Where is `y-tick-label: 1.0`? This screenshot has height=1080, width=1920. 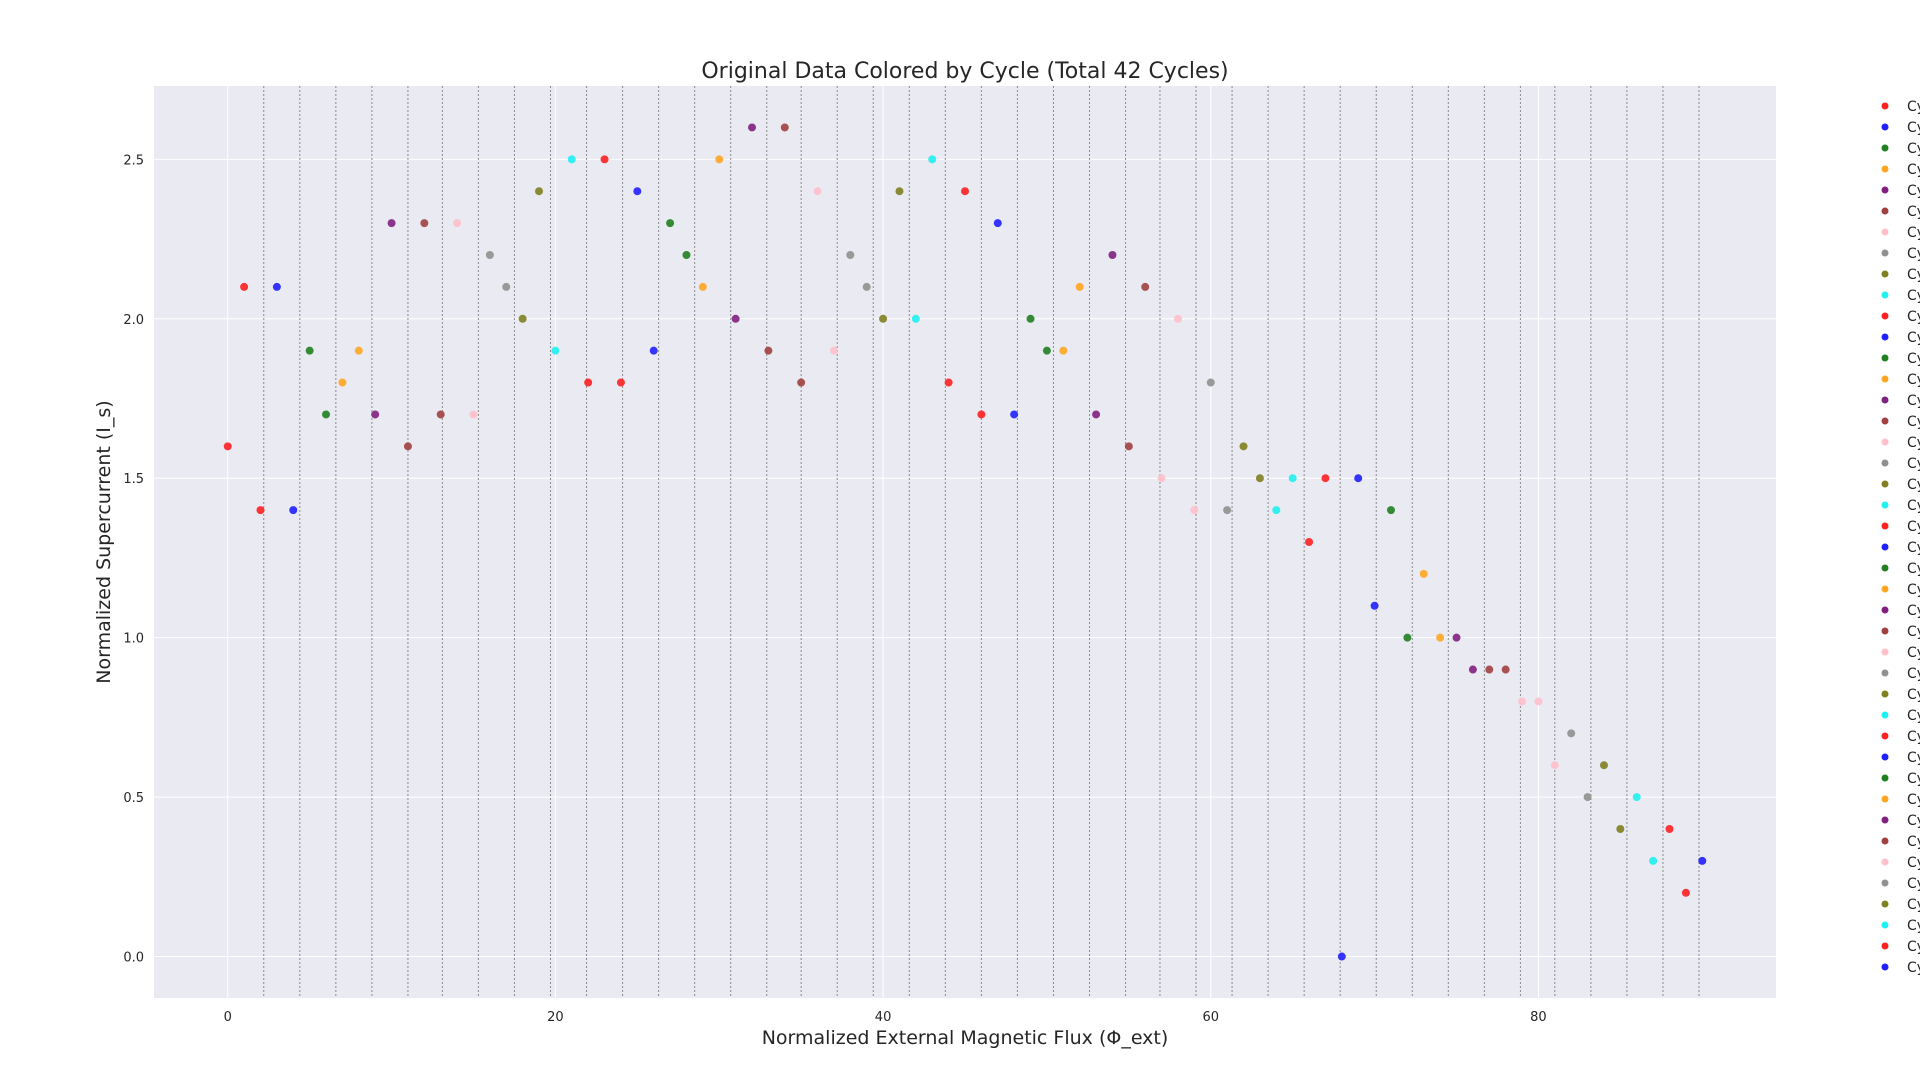 y-tick-label: 1.0 is located at coordinates (133, 639).